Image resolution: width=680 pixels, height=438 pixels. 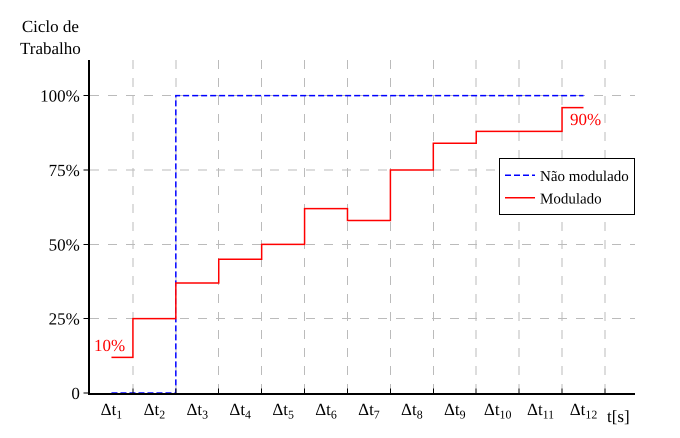 What do you see at coordinates (571, 200) in the screenshot?
I see `legend-label: Modulado` at bounding box center [571, 200].